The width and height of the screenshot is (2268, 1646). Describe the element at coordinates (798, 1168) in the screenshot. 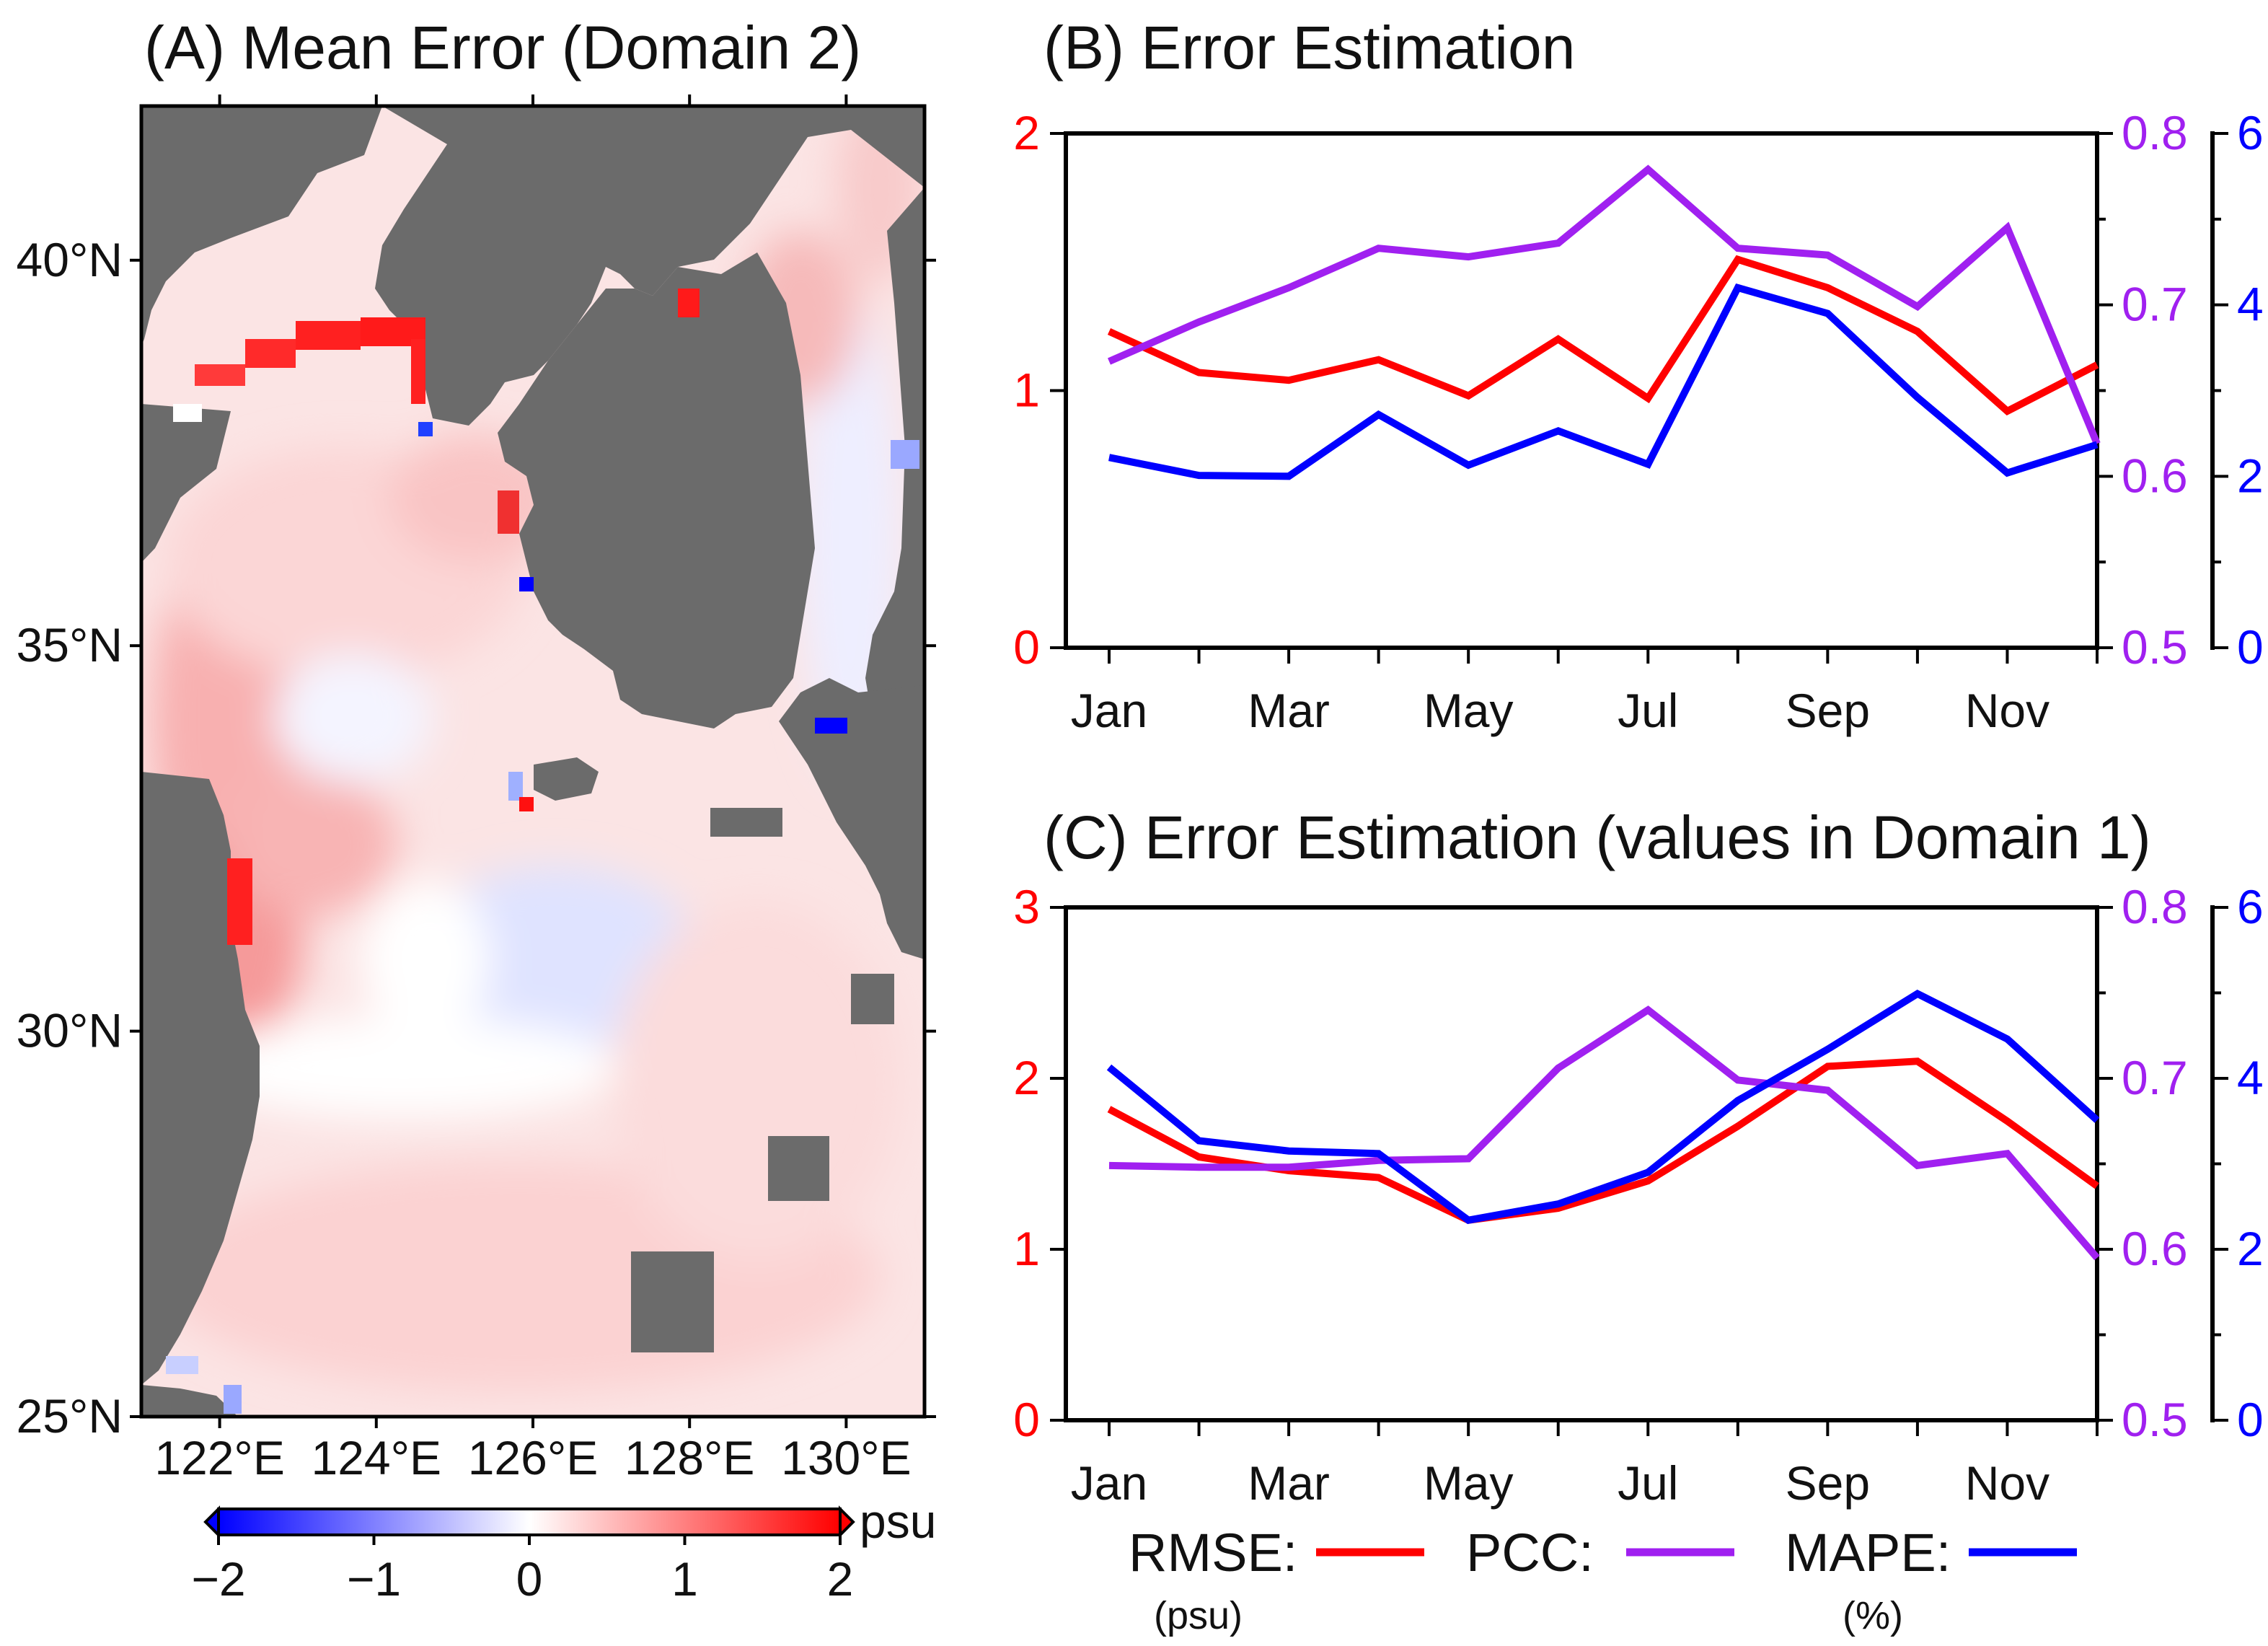

I see `land-amami` at that location.